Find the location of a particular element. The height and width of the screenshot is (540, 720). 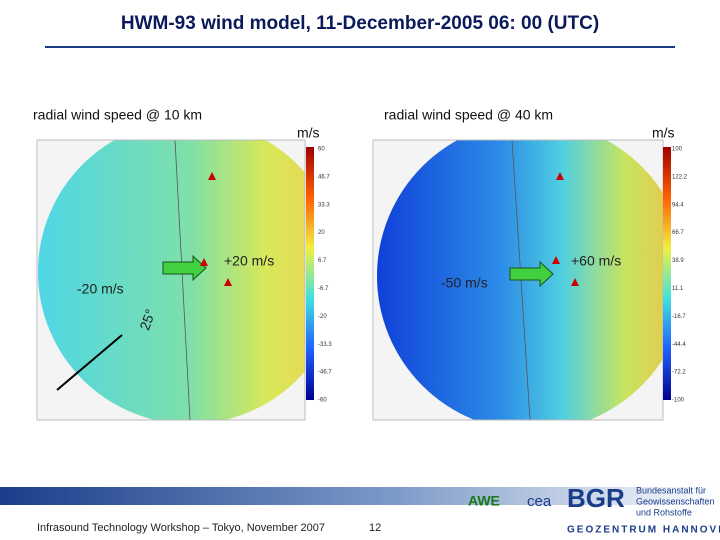

colorbar-label: -33.3 is located at coordinates (325, 345).